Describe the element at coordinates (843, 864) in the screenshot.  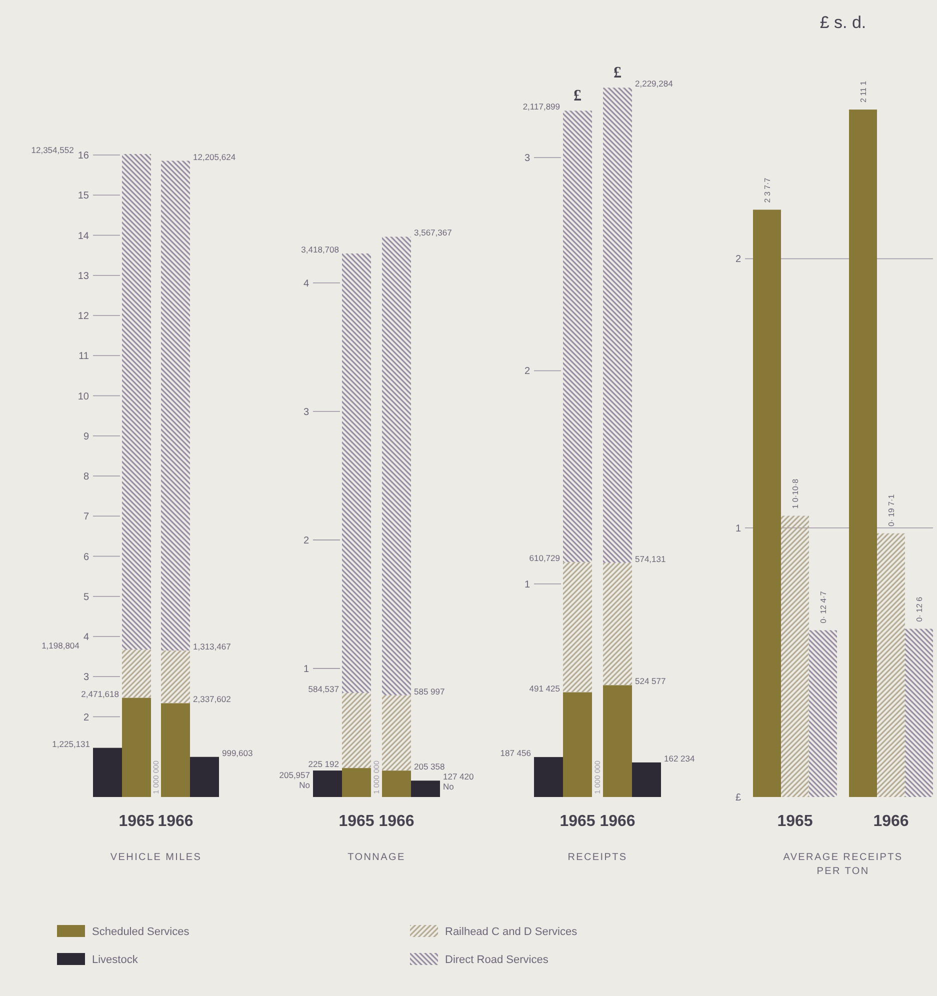
I see `text: AVERAGE RECEIPTS PER TON` at that location.